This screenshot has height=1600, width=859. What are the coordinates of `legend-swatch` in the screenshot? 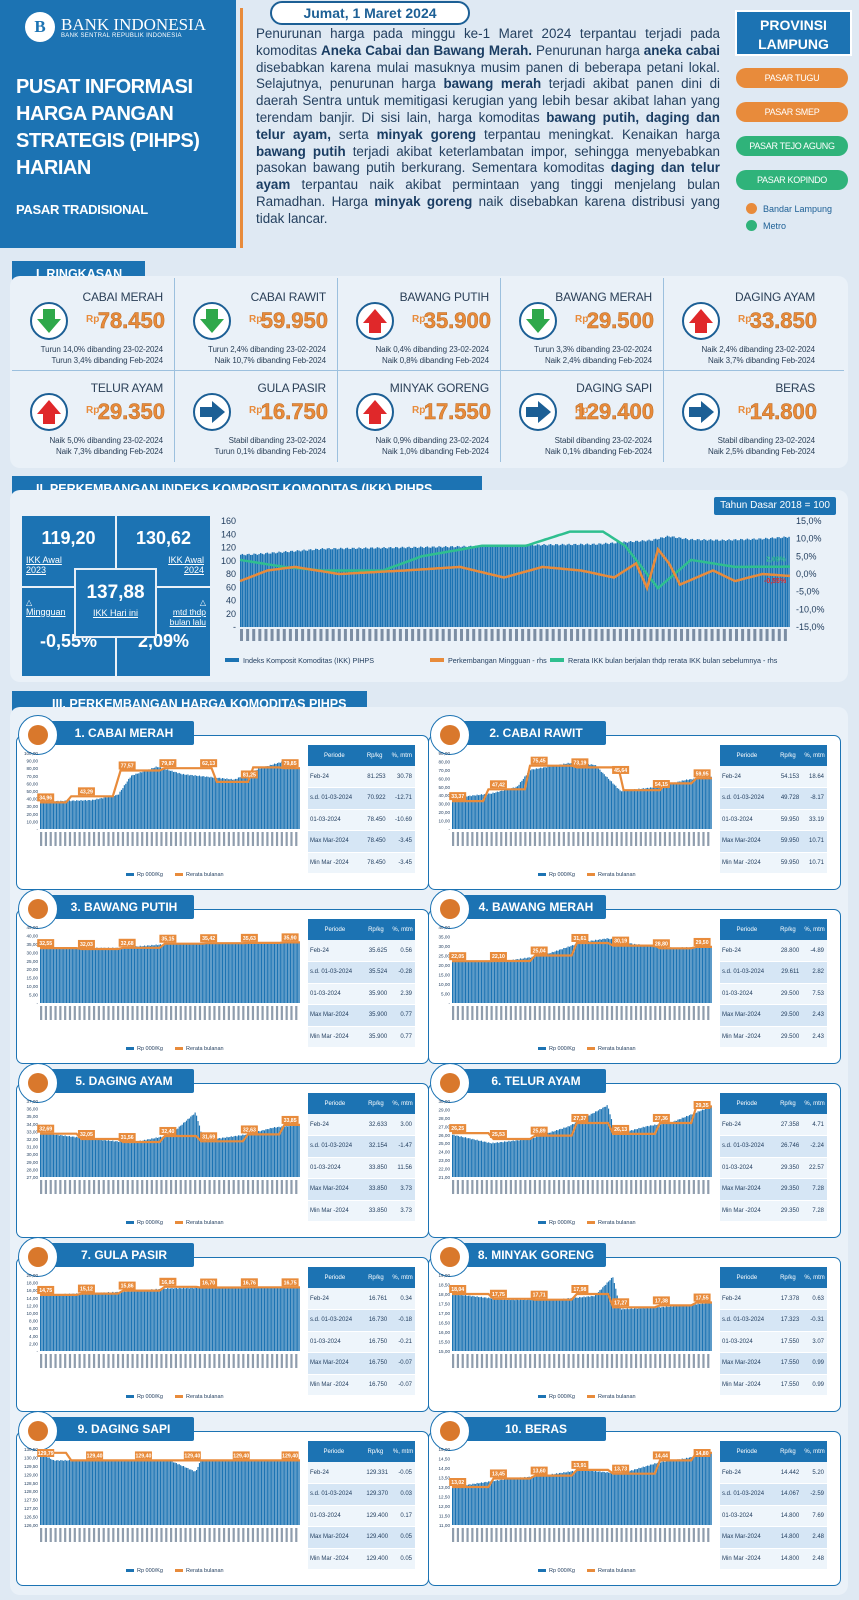 It's located at (179, 1049).